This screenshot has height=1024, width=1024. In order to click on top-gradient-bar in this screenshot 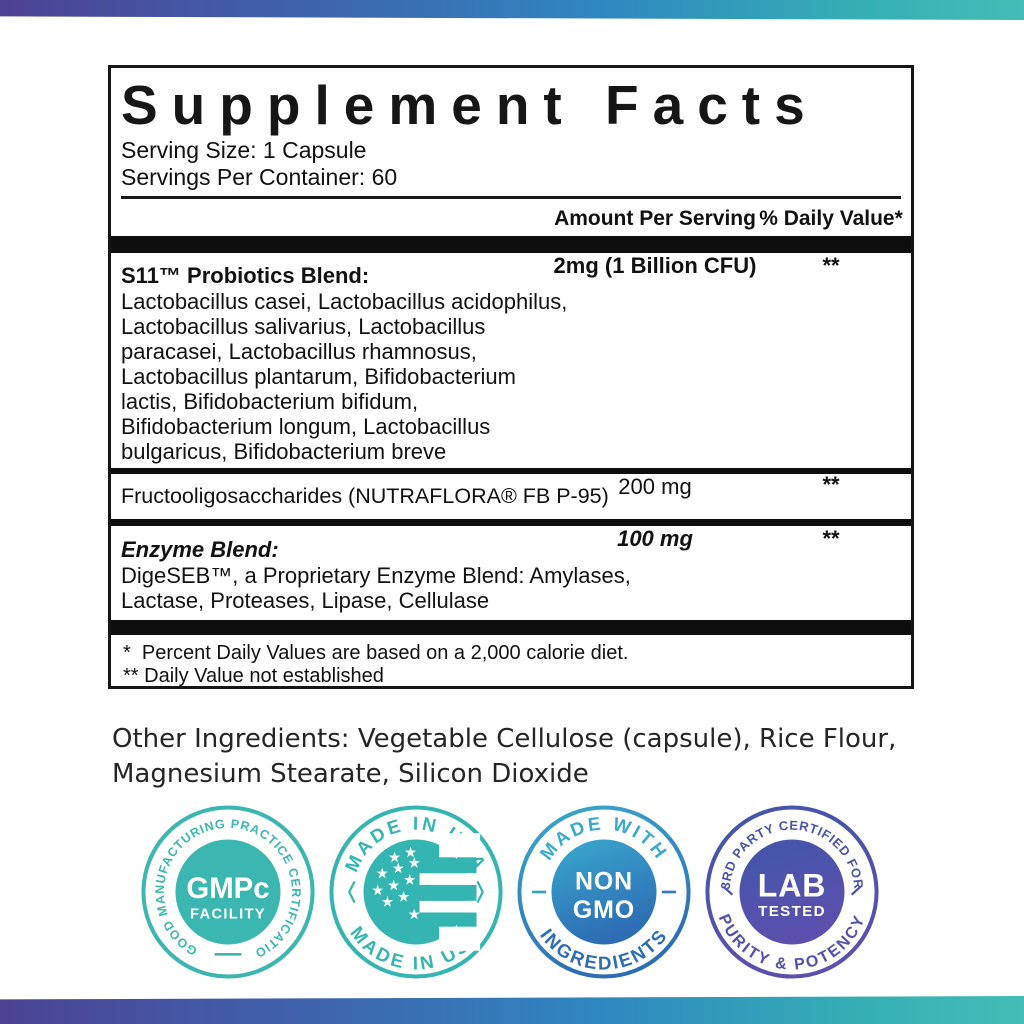, I will do `click(512, 10)`.